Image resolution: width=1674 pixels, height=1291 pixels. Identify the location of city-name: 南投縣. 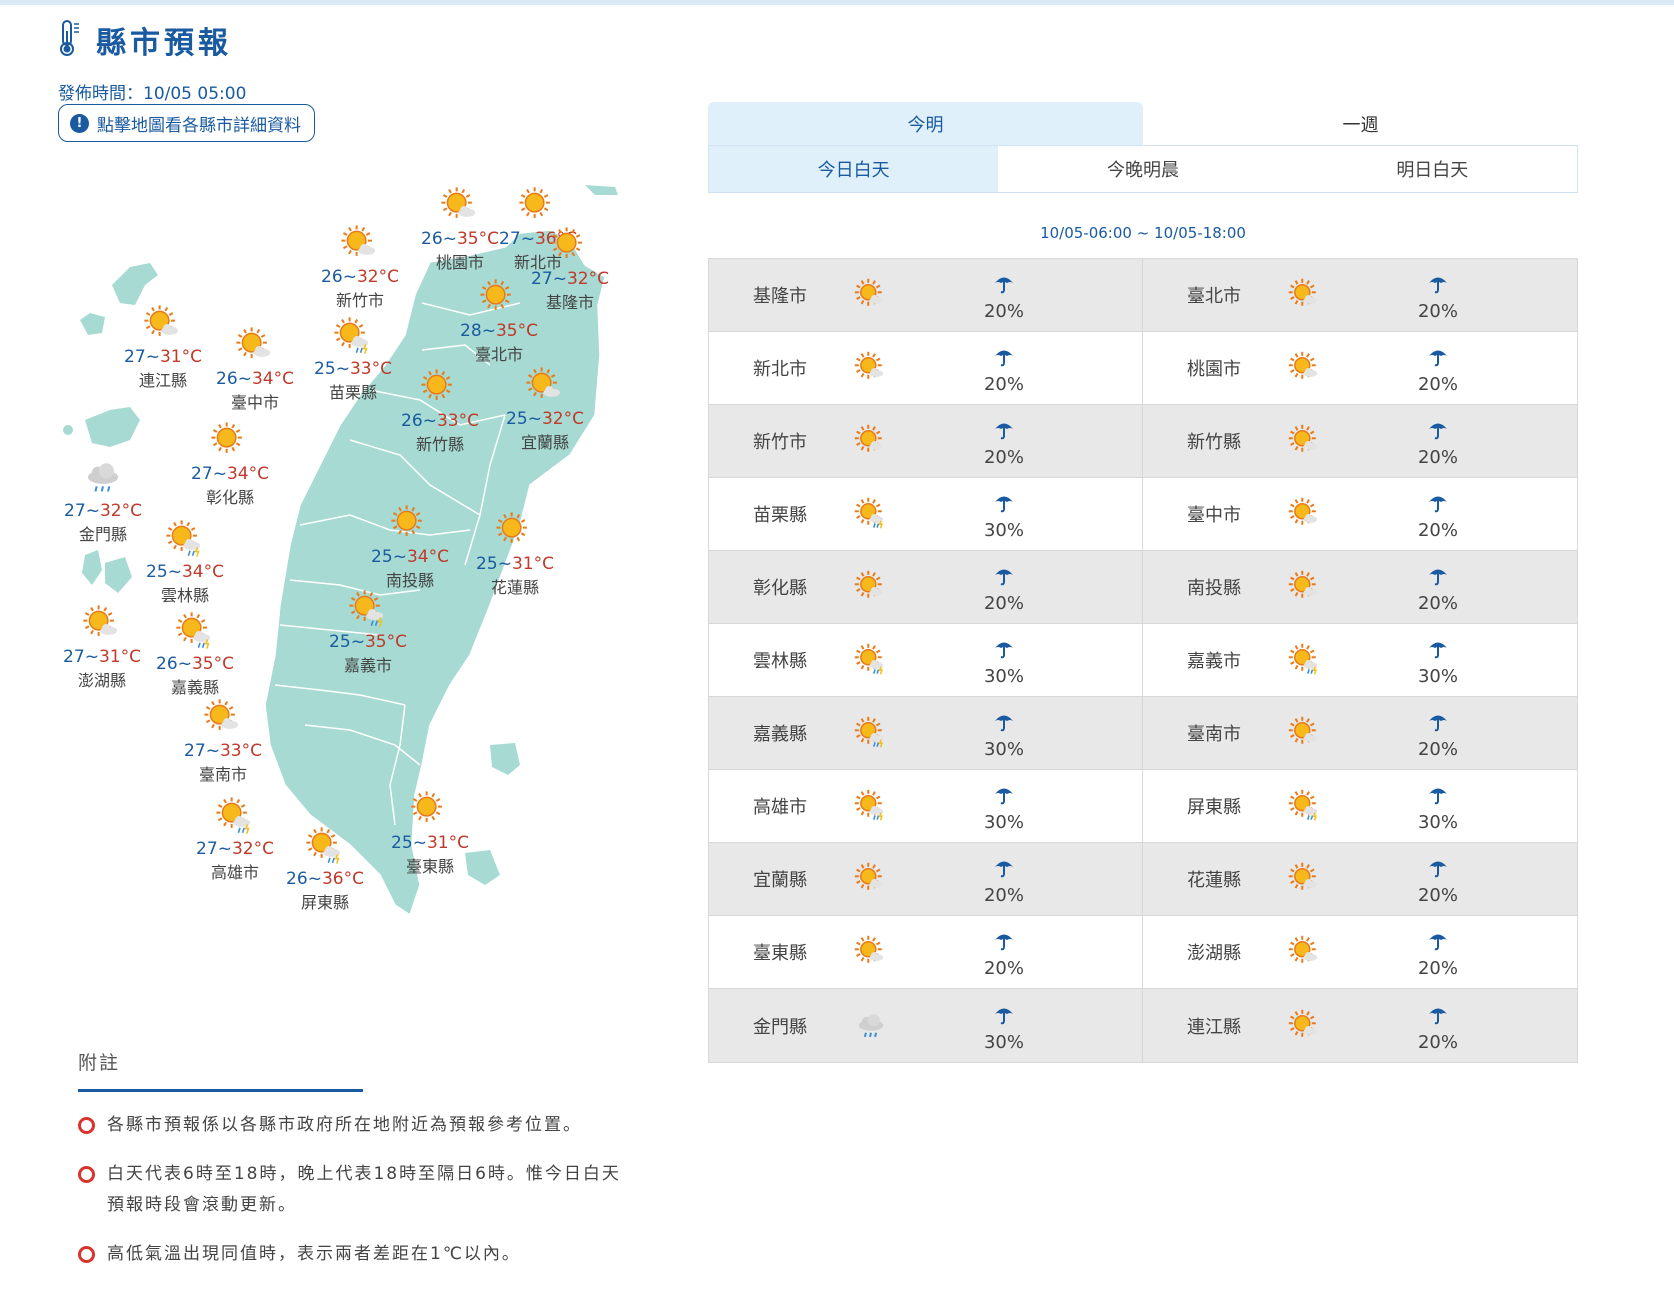
(409, 580).